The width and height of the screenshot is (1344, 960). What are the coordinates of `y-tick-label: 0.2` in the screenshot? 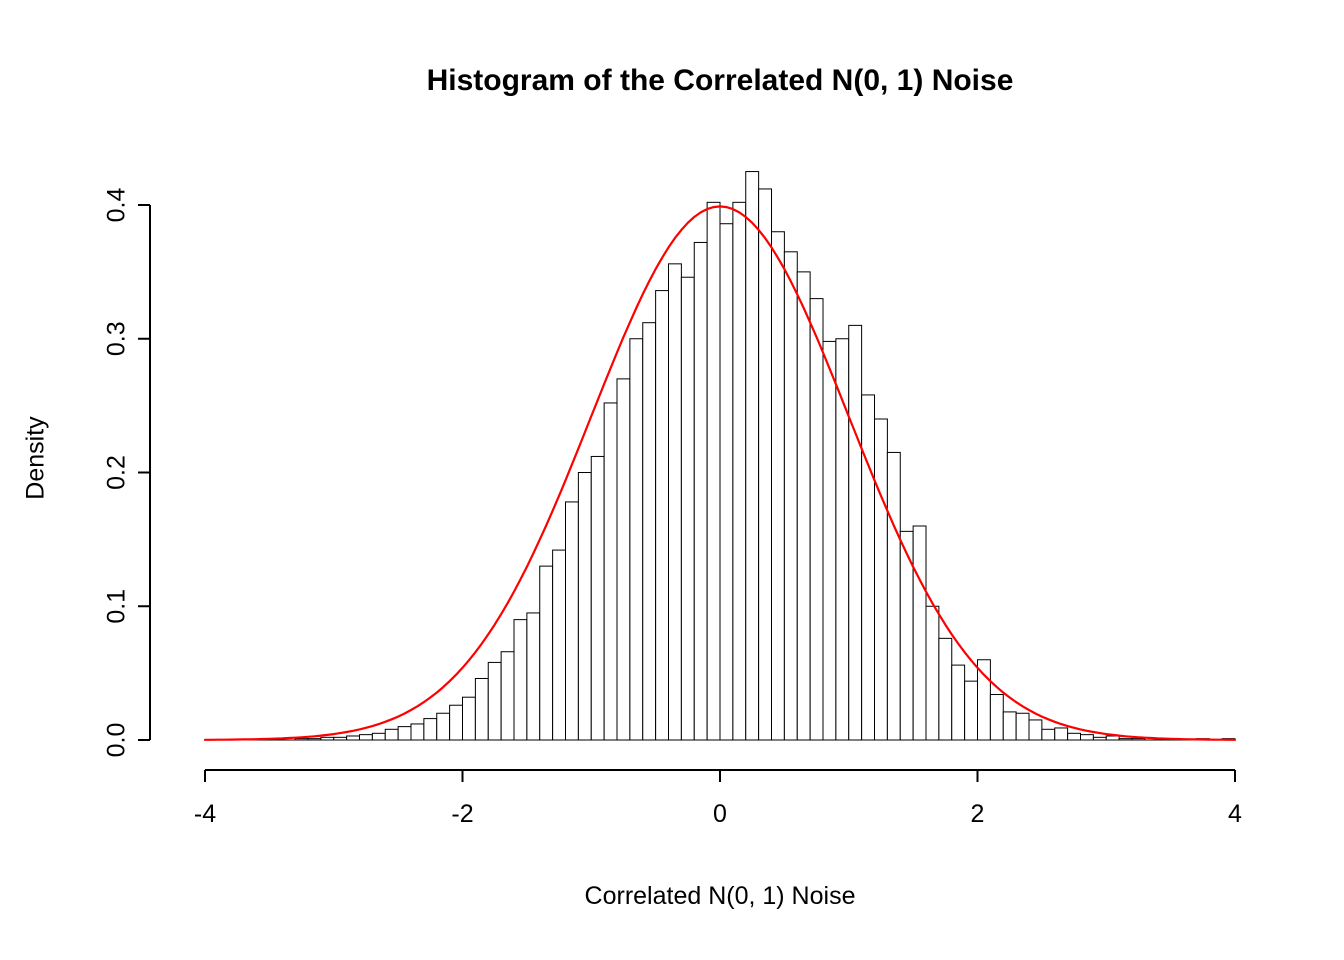 It's located at (117, 472).